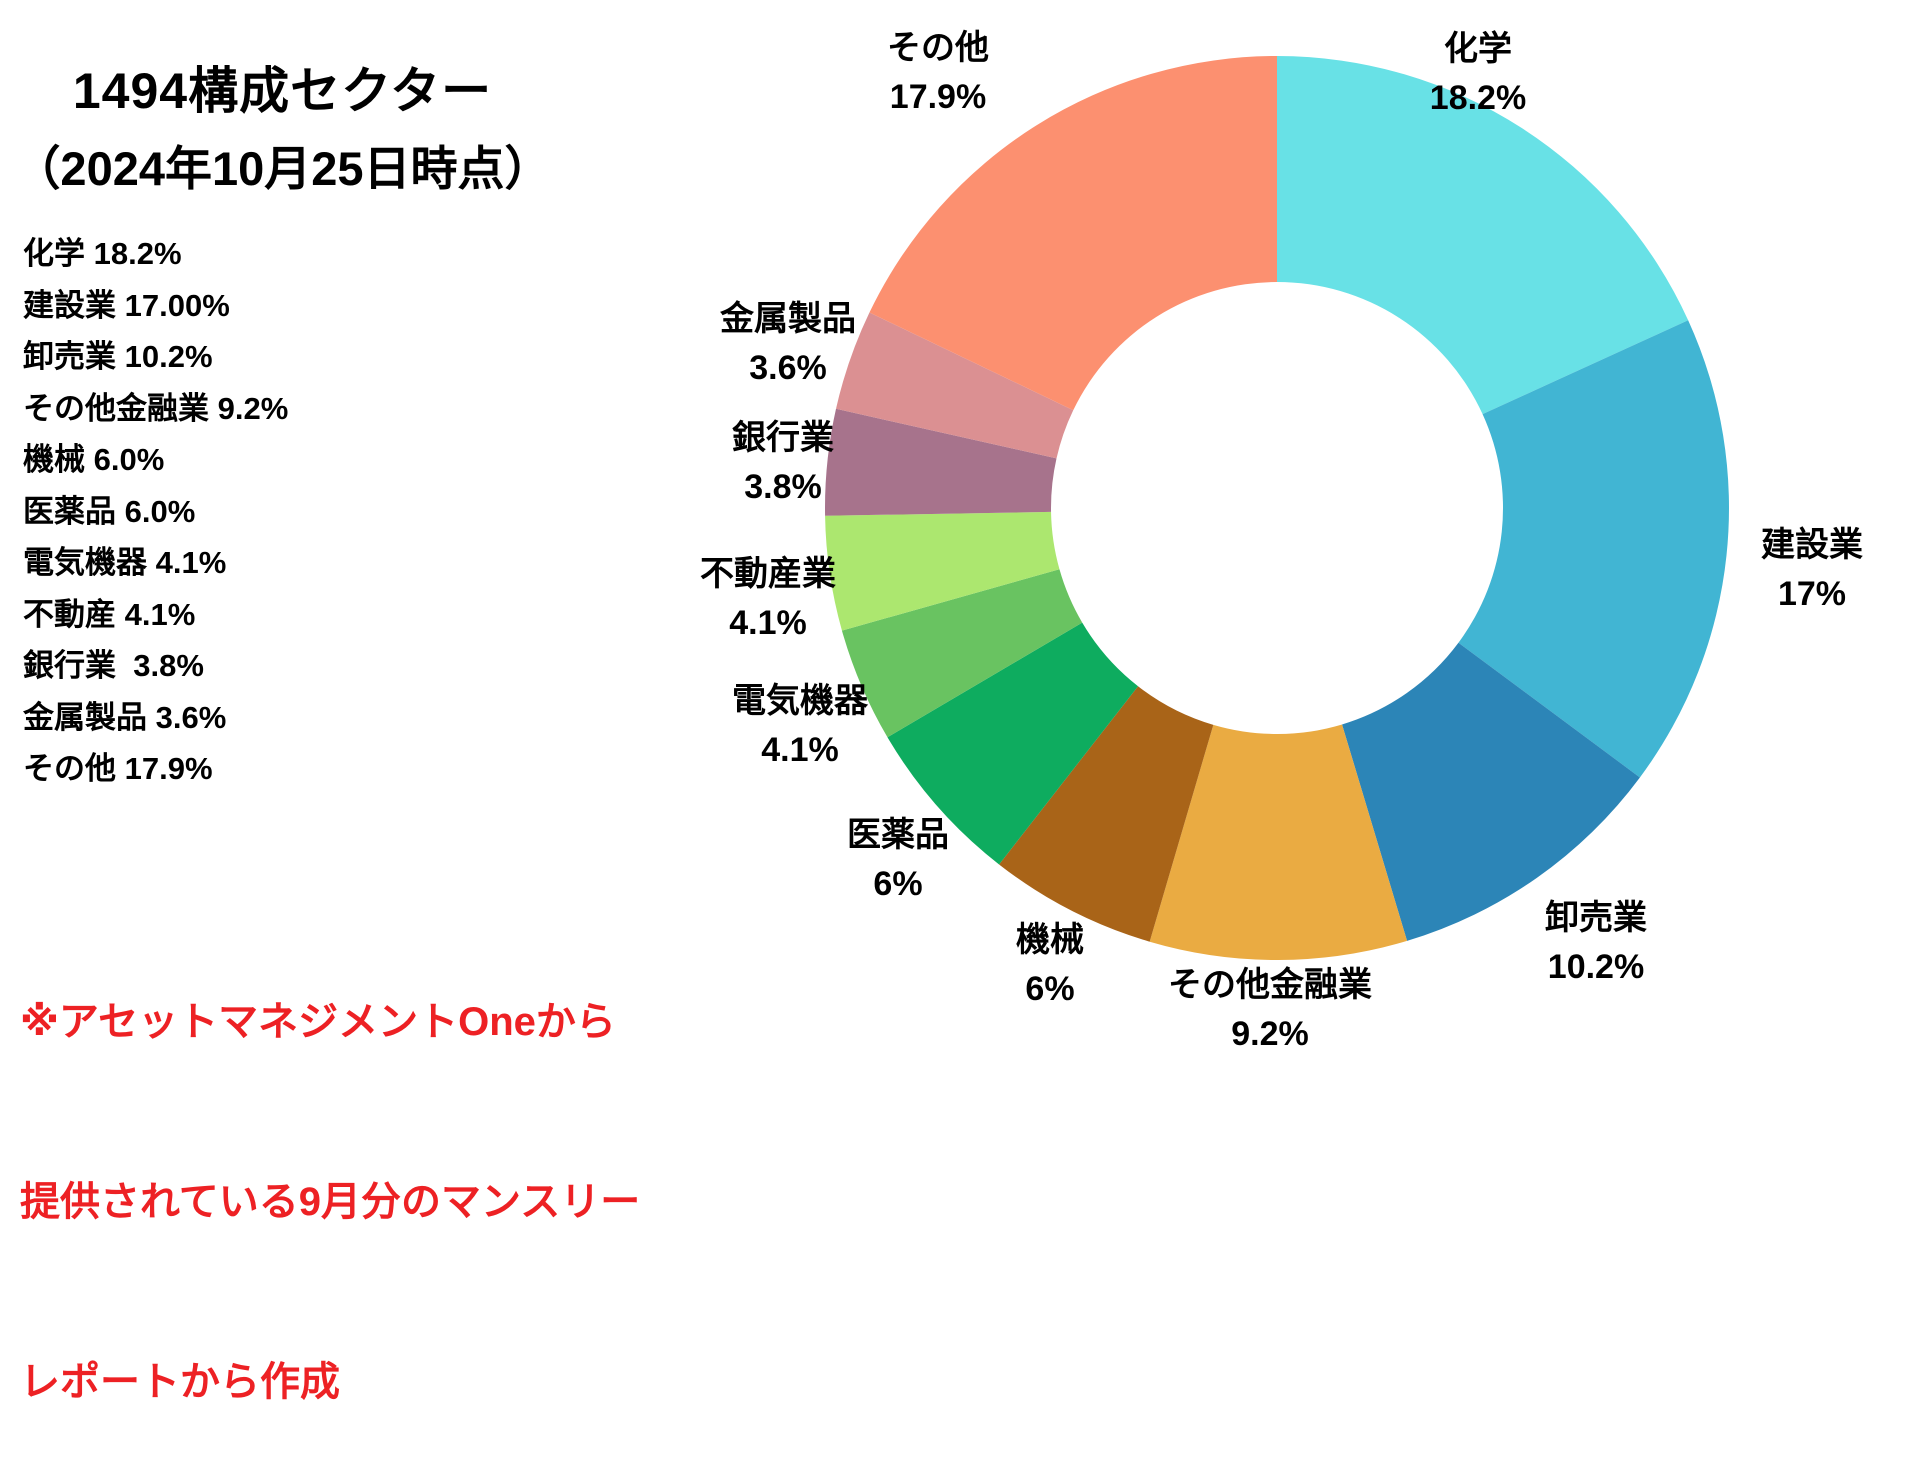 The width and height of the screenshot is (1920, 1472). Describe the element at coordinates (1483, 235) in the screenshot. I see `pie-slice-化学` at that location.